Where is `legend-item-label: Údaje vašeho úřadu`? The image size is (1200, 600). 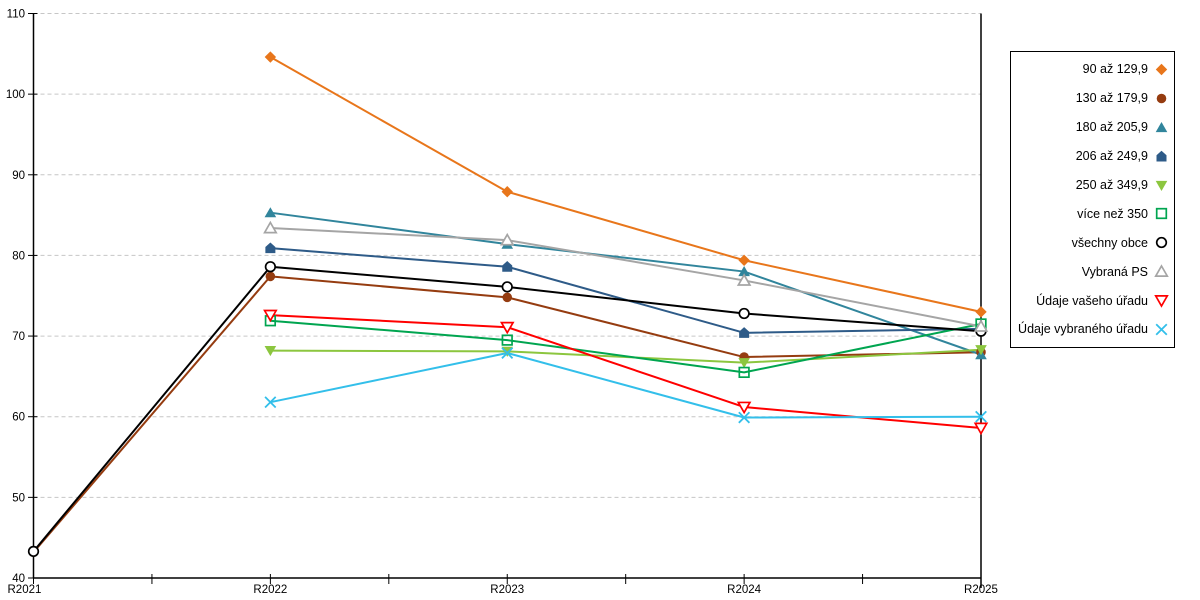
legend-item-label: Údaje vašeho úřadu is located at coordinates (1092, 300).